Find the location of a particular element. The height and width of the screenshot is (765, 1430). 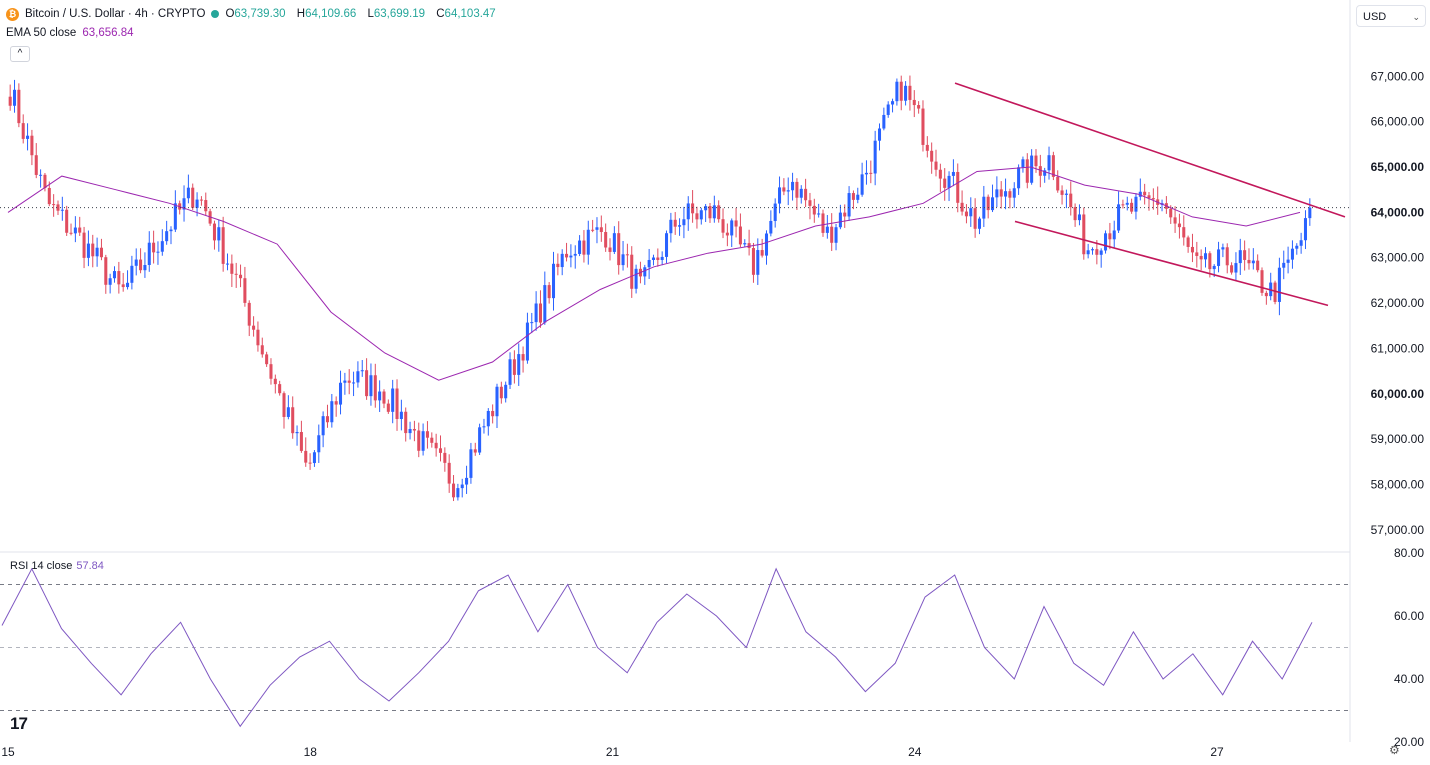

channel-lower-line is located at coordinates (1171, 263).